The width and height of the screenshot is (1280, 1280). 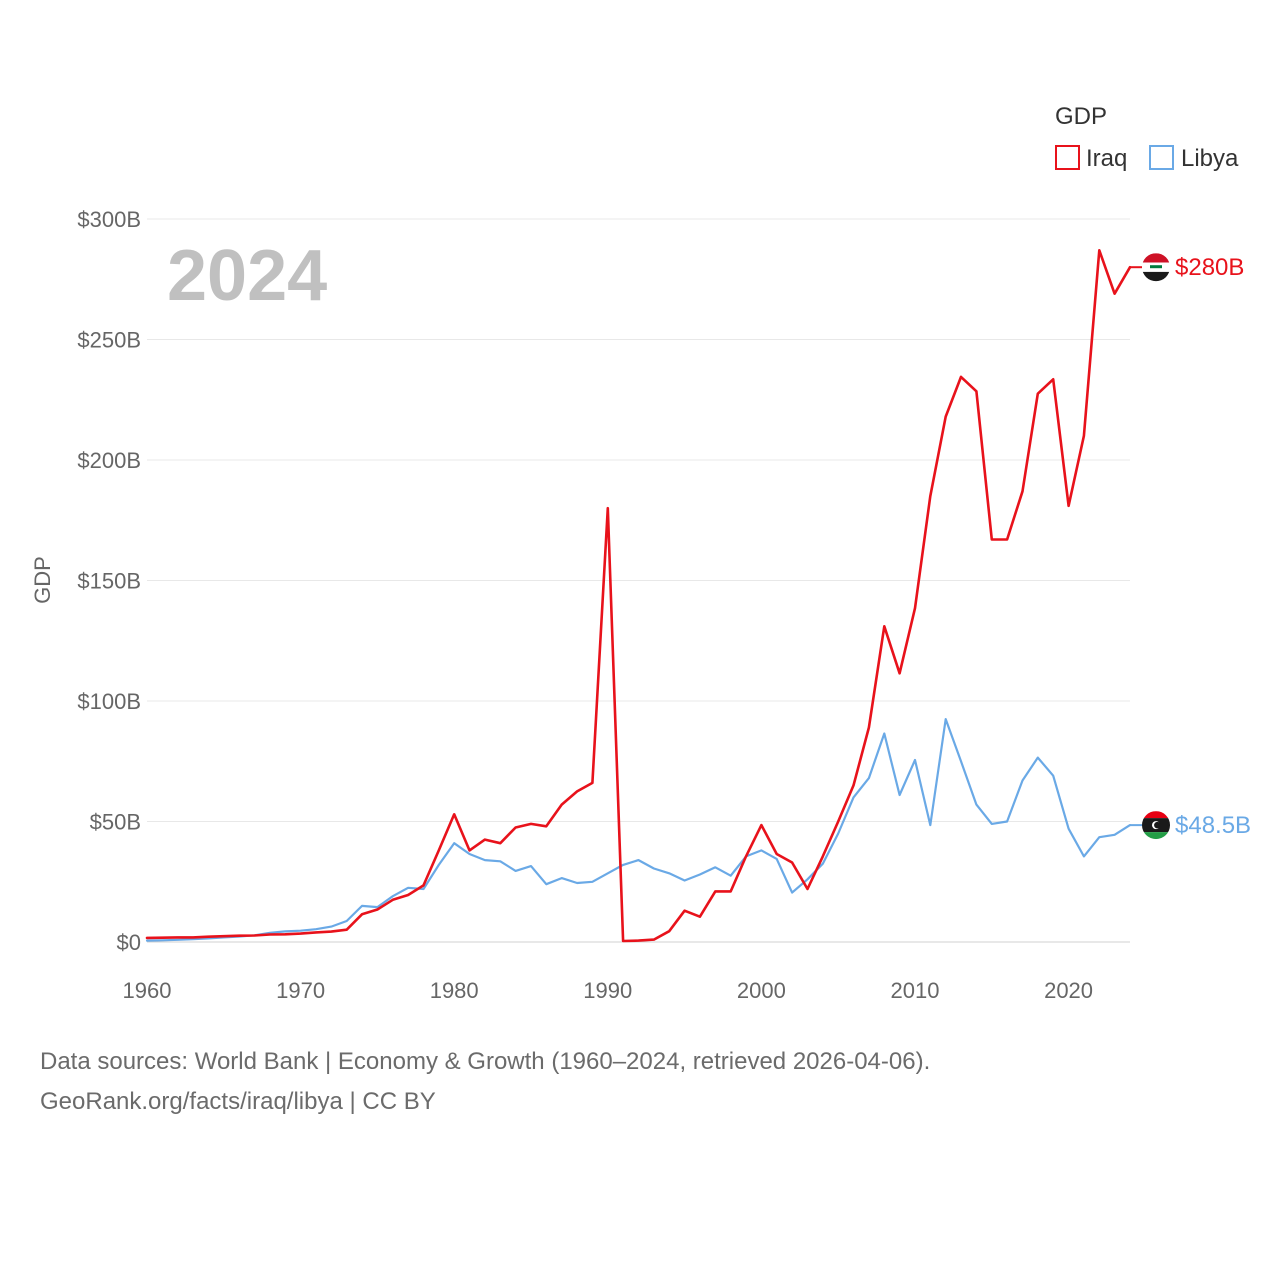 I want to click on y-axis-ticks: $0 $50B $100B $150B $200B $250B $300B, so click(x=109, y=581).